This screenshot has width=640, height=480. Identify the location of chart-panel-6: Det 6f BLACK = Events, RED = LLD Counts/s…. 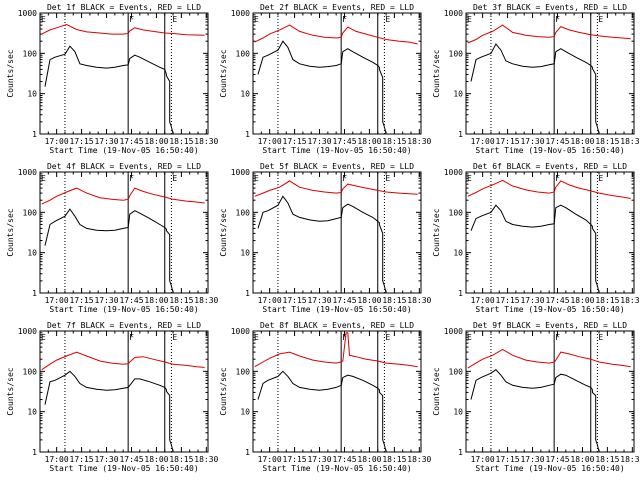
(536, 238).